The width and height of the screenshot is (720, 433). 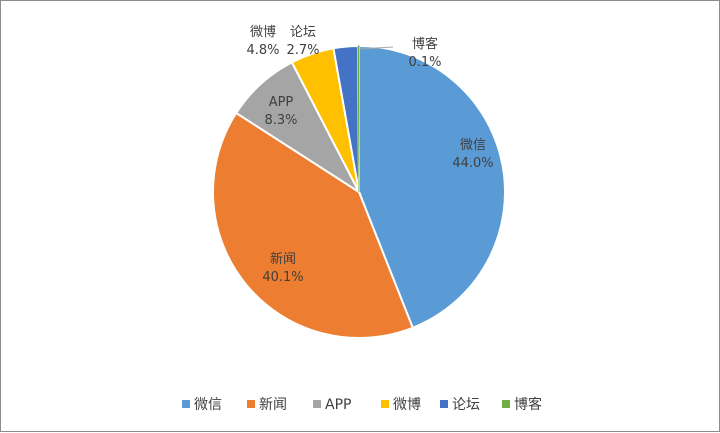 I want to click on legend-item: 新闻, so click(x=267, y=405).